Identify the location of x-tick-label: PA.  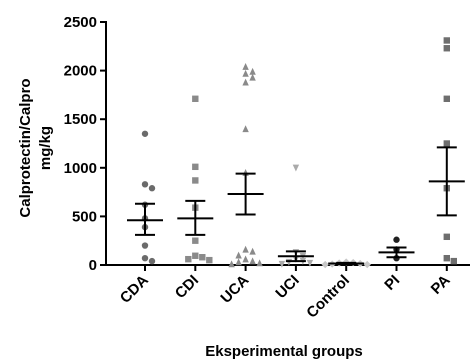
(441, 285).